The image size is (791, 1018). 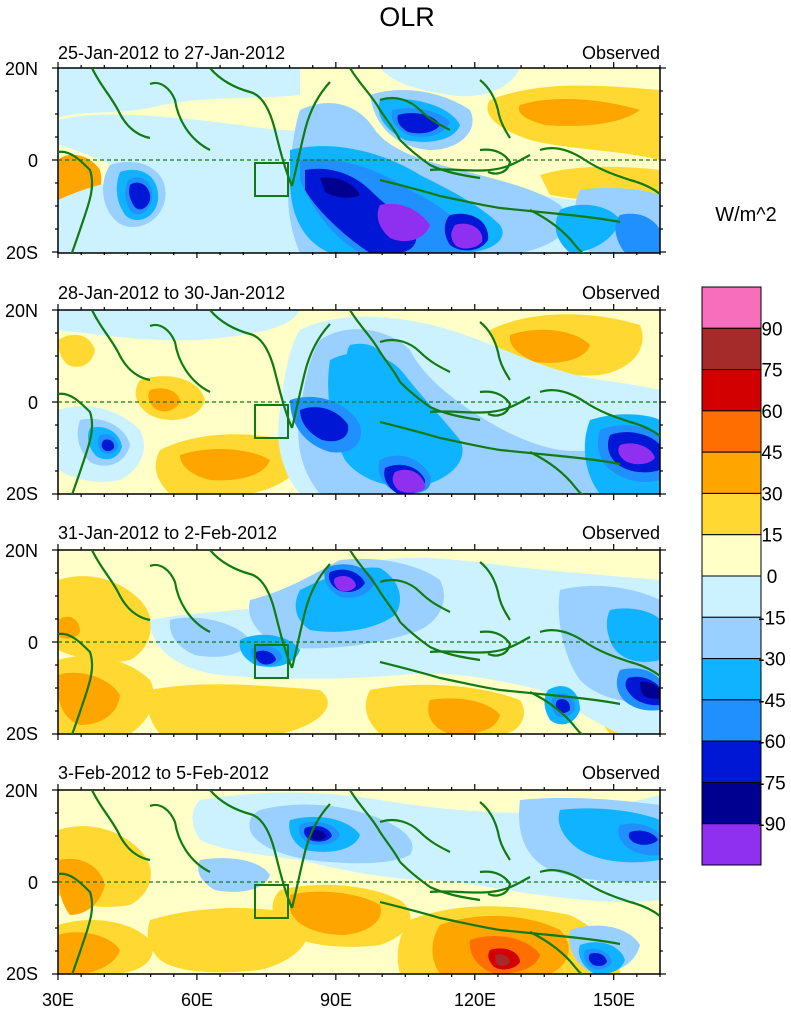 I want to click on lon-label-90e: 90E, so click(x=336, y=1000).